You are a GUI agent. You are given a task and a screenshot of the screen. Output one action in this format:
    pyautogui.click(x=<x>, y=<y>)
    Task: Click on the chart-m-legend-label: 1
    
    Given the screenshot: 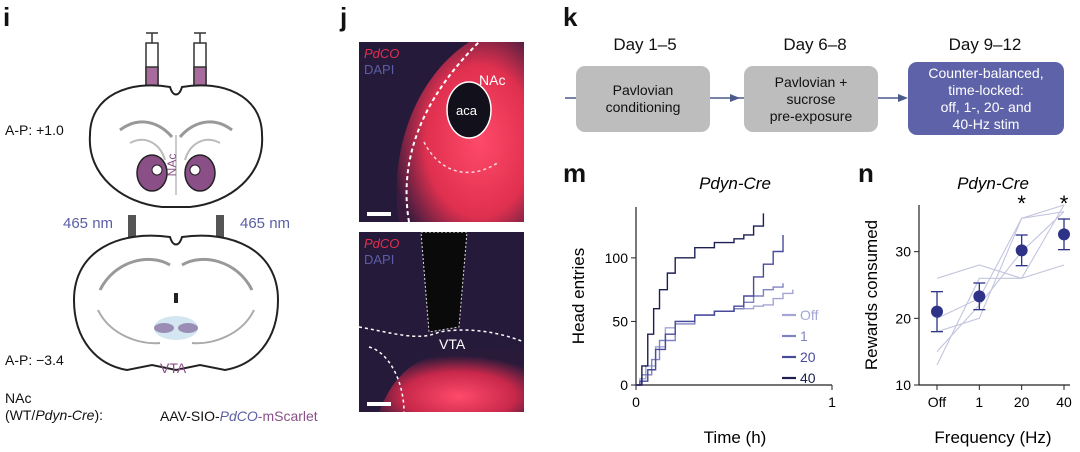 What is the action you would take?
    pyautogui.click(x=804, y=336)
    